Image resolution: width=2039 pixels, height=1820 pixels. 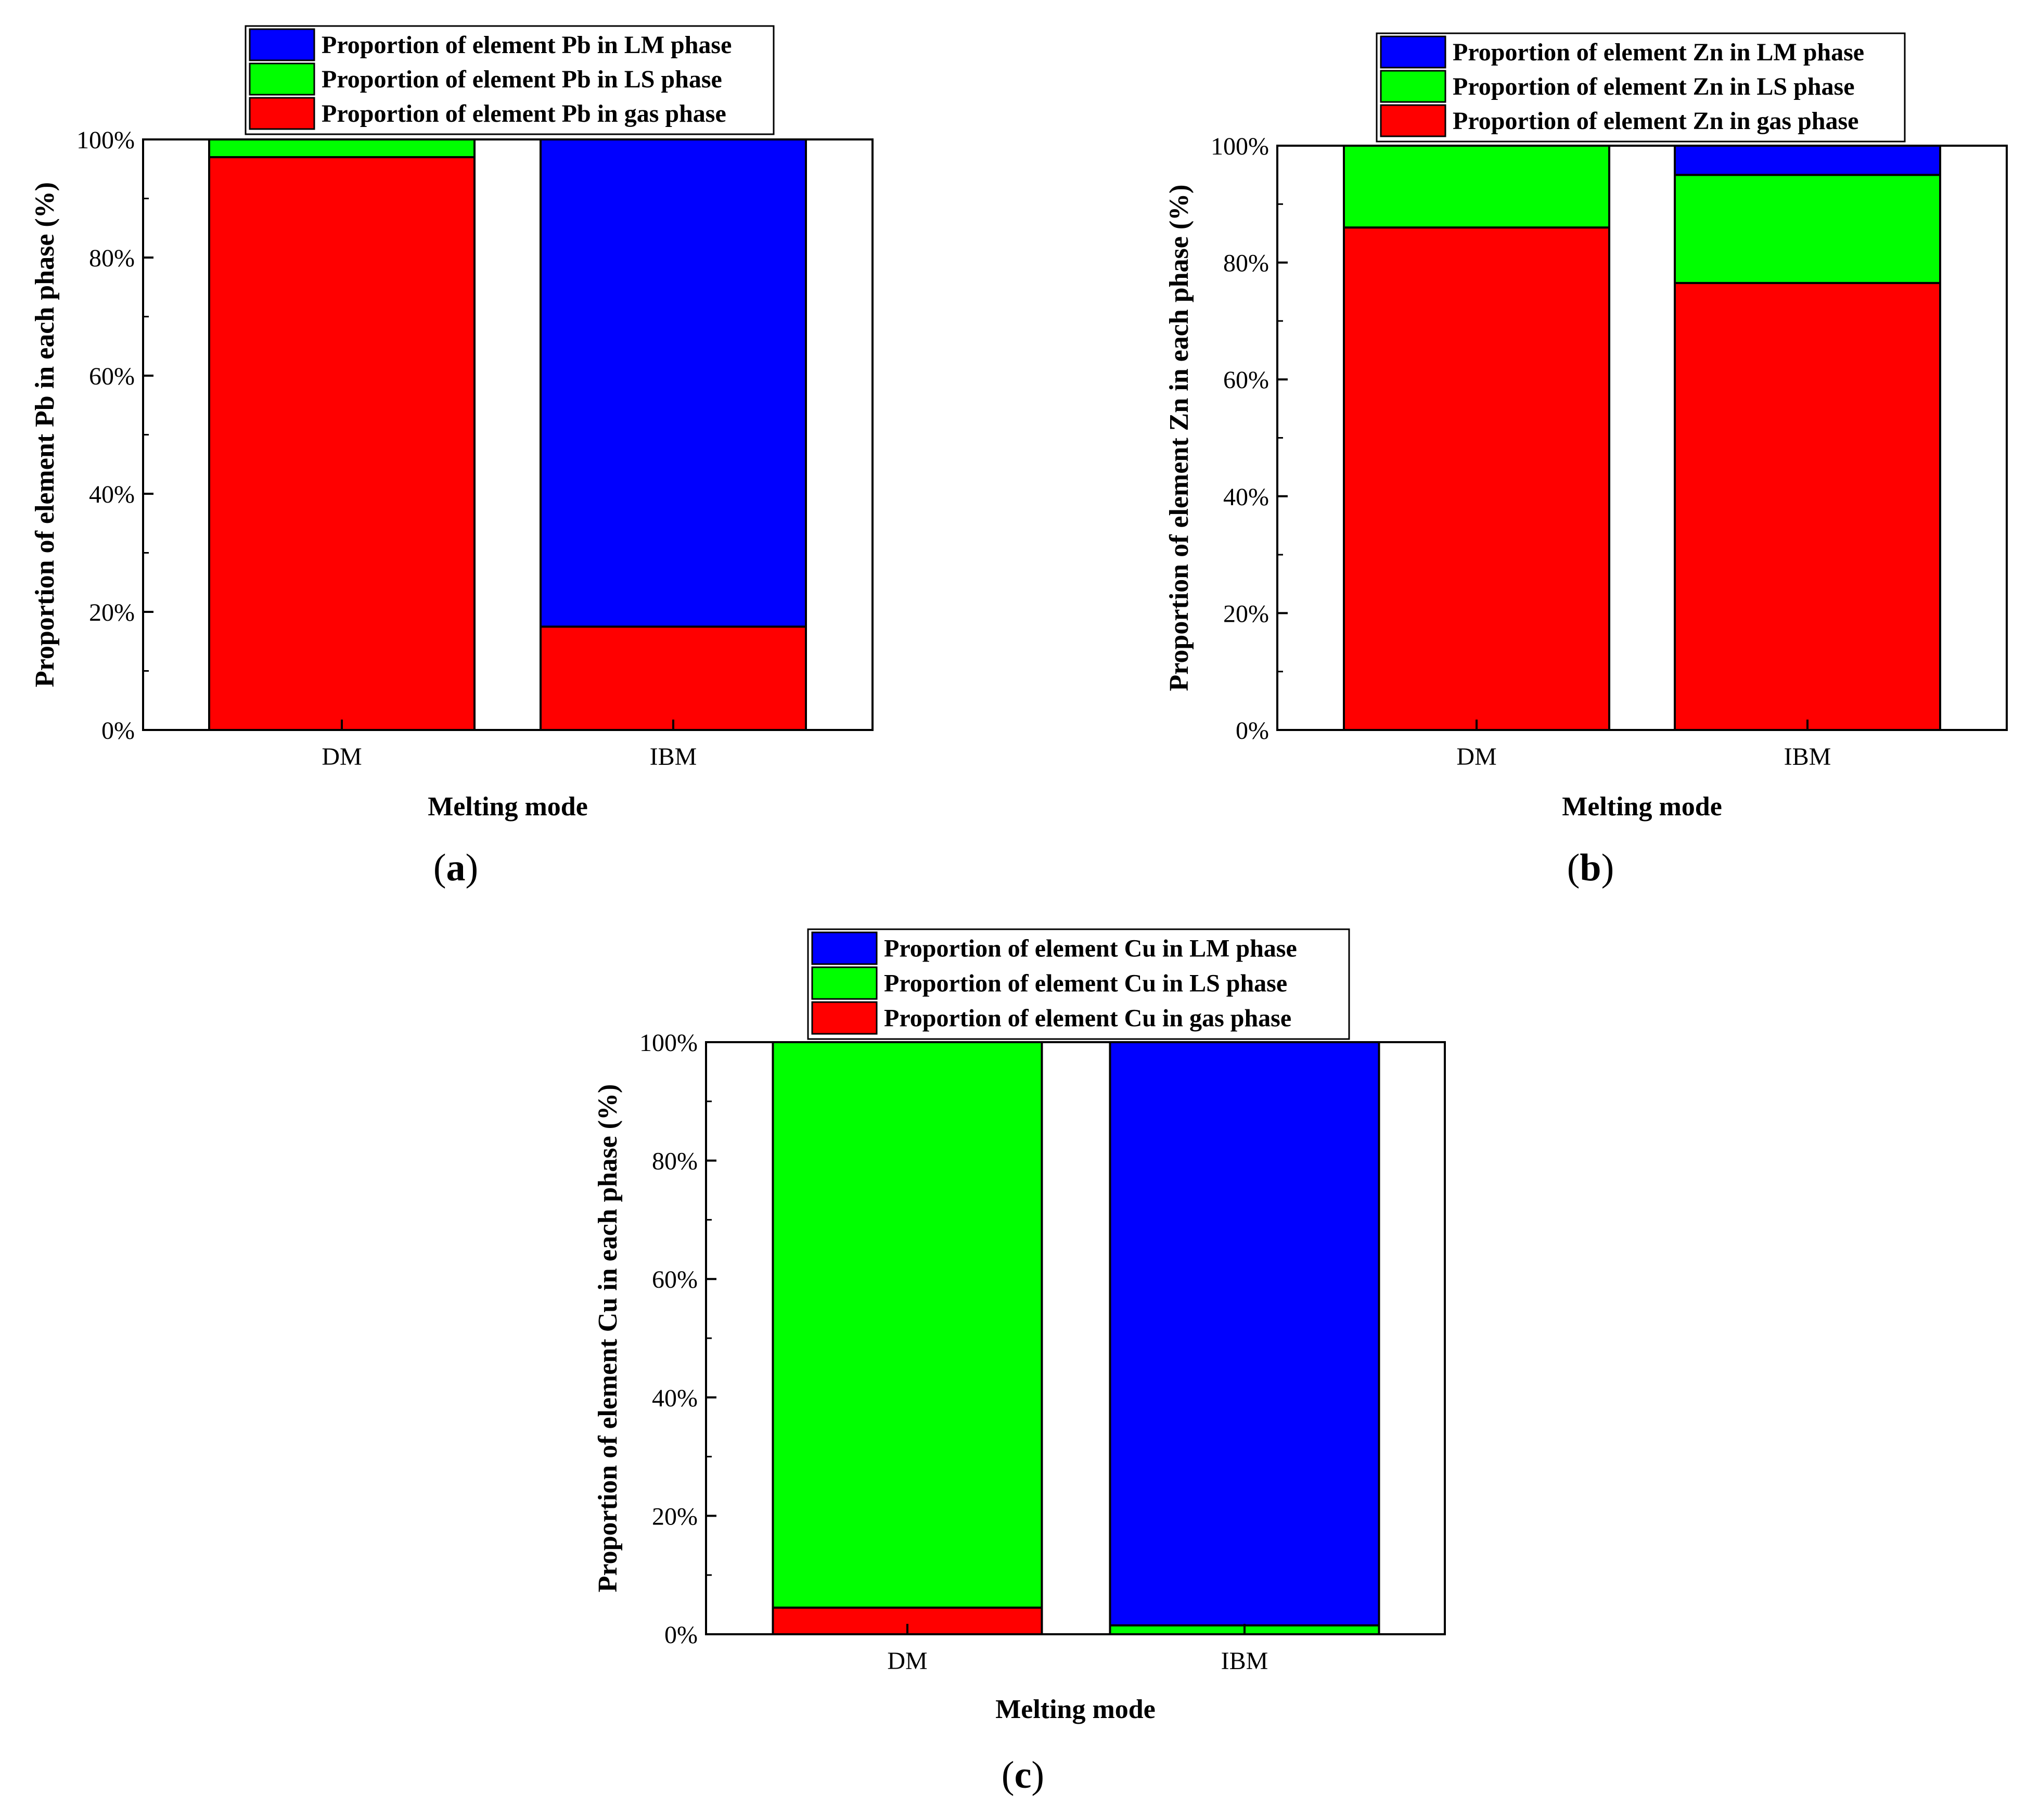 What do you see at coordinates (1590, 868) in the screenshot?
I see `panel-caption: (b)` at bounding box center [1590, 868].